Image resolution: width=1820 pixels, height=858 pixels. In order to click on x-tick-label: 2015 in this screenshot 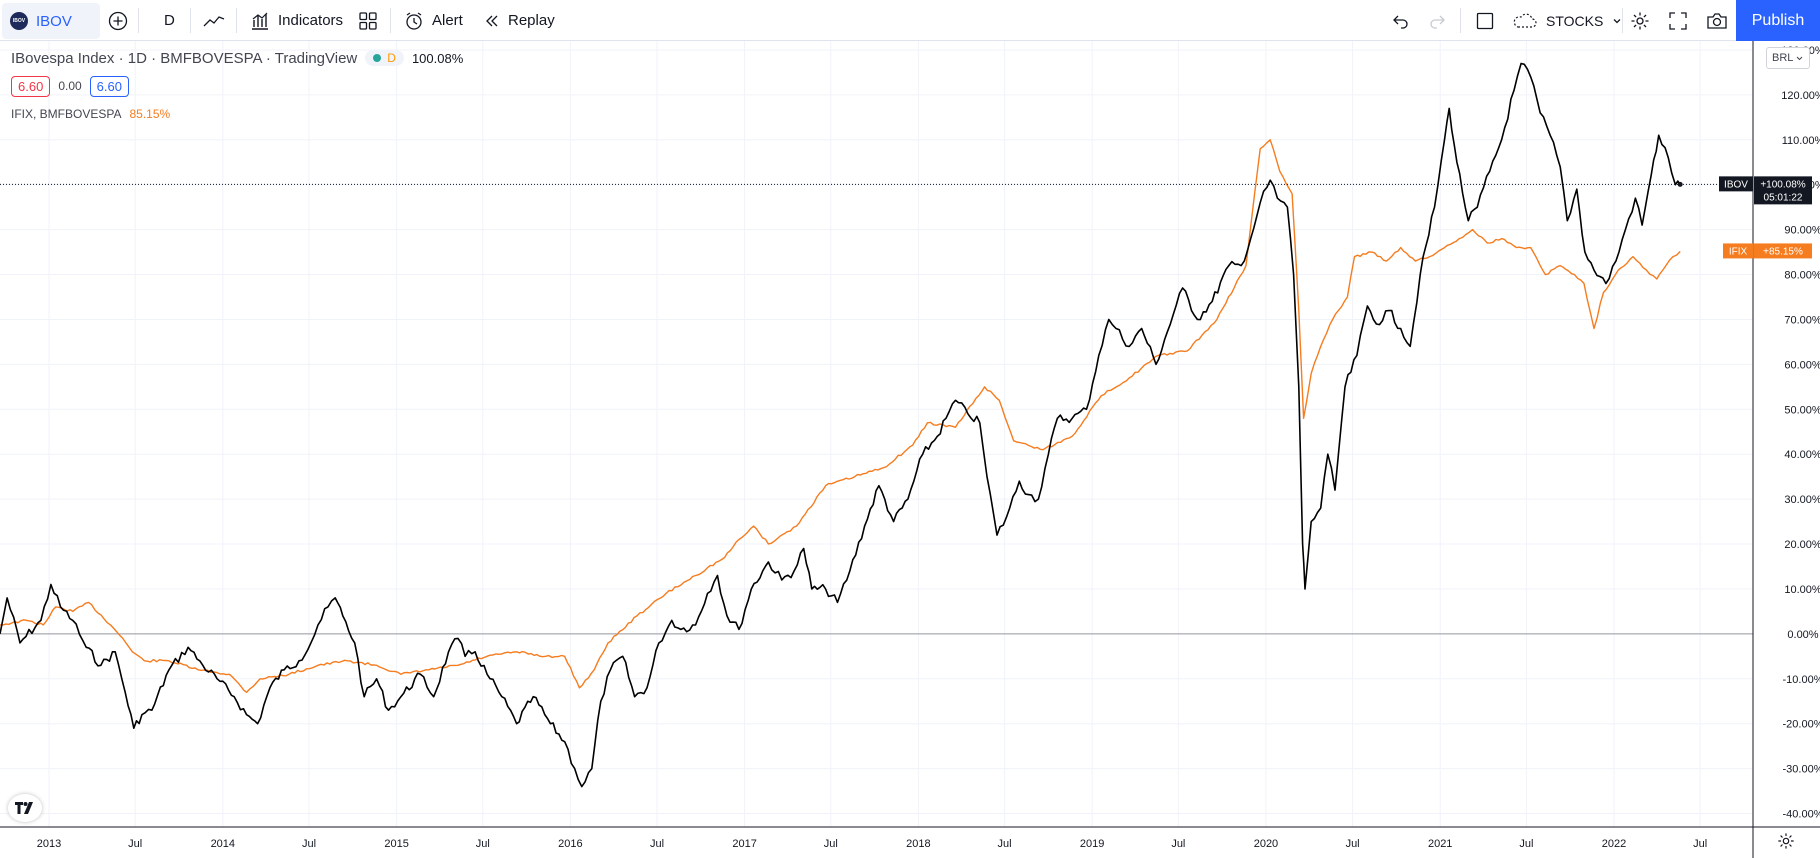, I will do `click(396, 844)`.